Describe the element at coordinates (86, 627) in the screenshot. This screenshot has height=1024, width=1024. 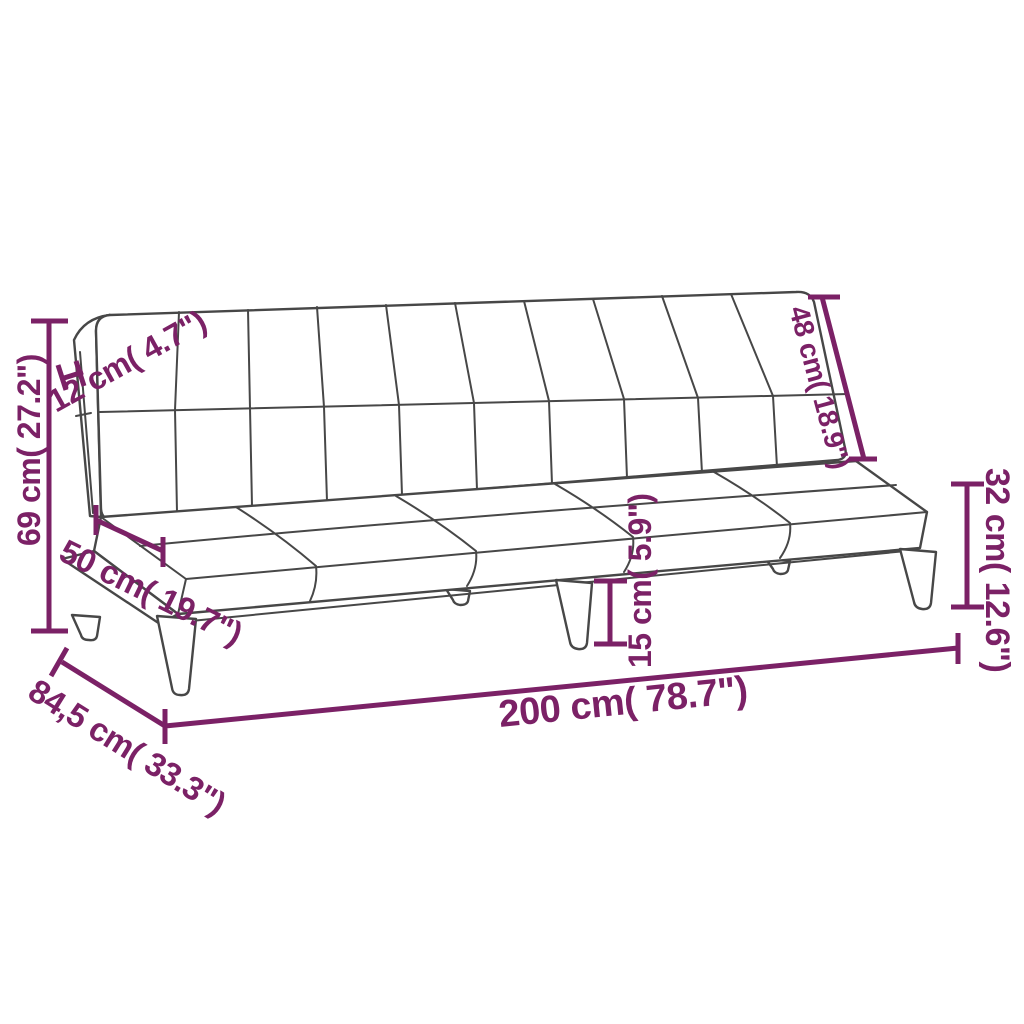
I see `sofa-leg-back-left` at that location.